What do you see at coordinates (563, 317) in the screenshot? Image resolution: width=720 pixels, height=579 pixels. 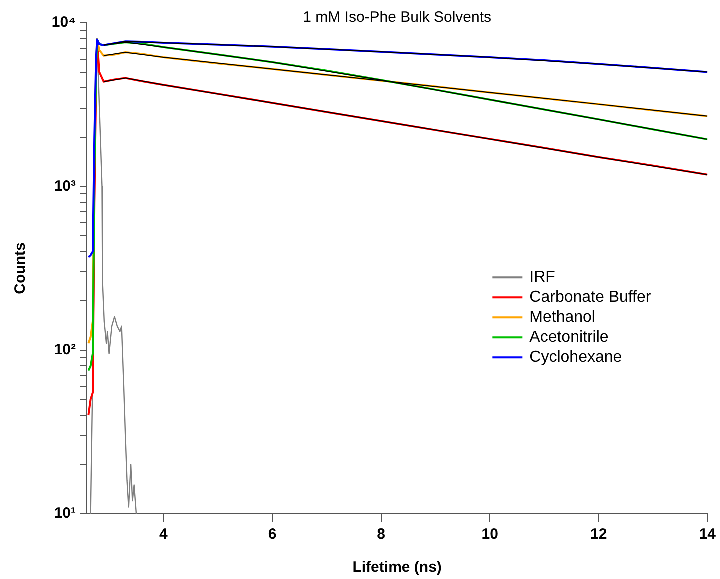 I see `legend-label: Methanol` at bounding box center [563, 317].